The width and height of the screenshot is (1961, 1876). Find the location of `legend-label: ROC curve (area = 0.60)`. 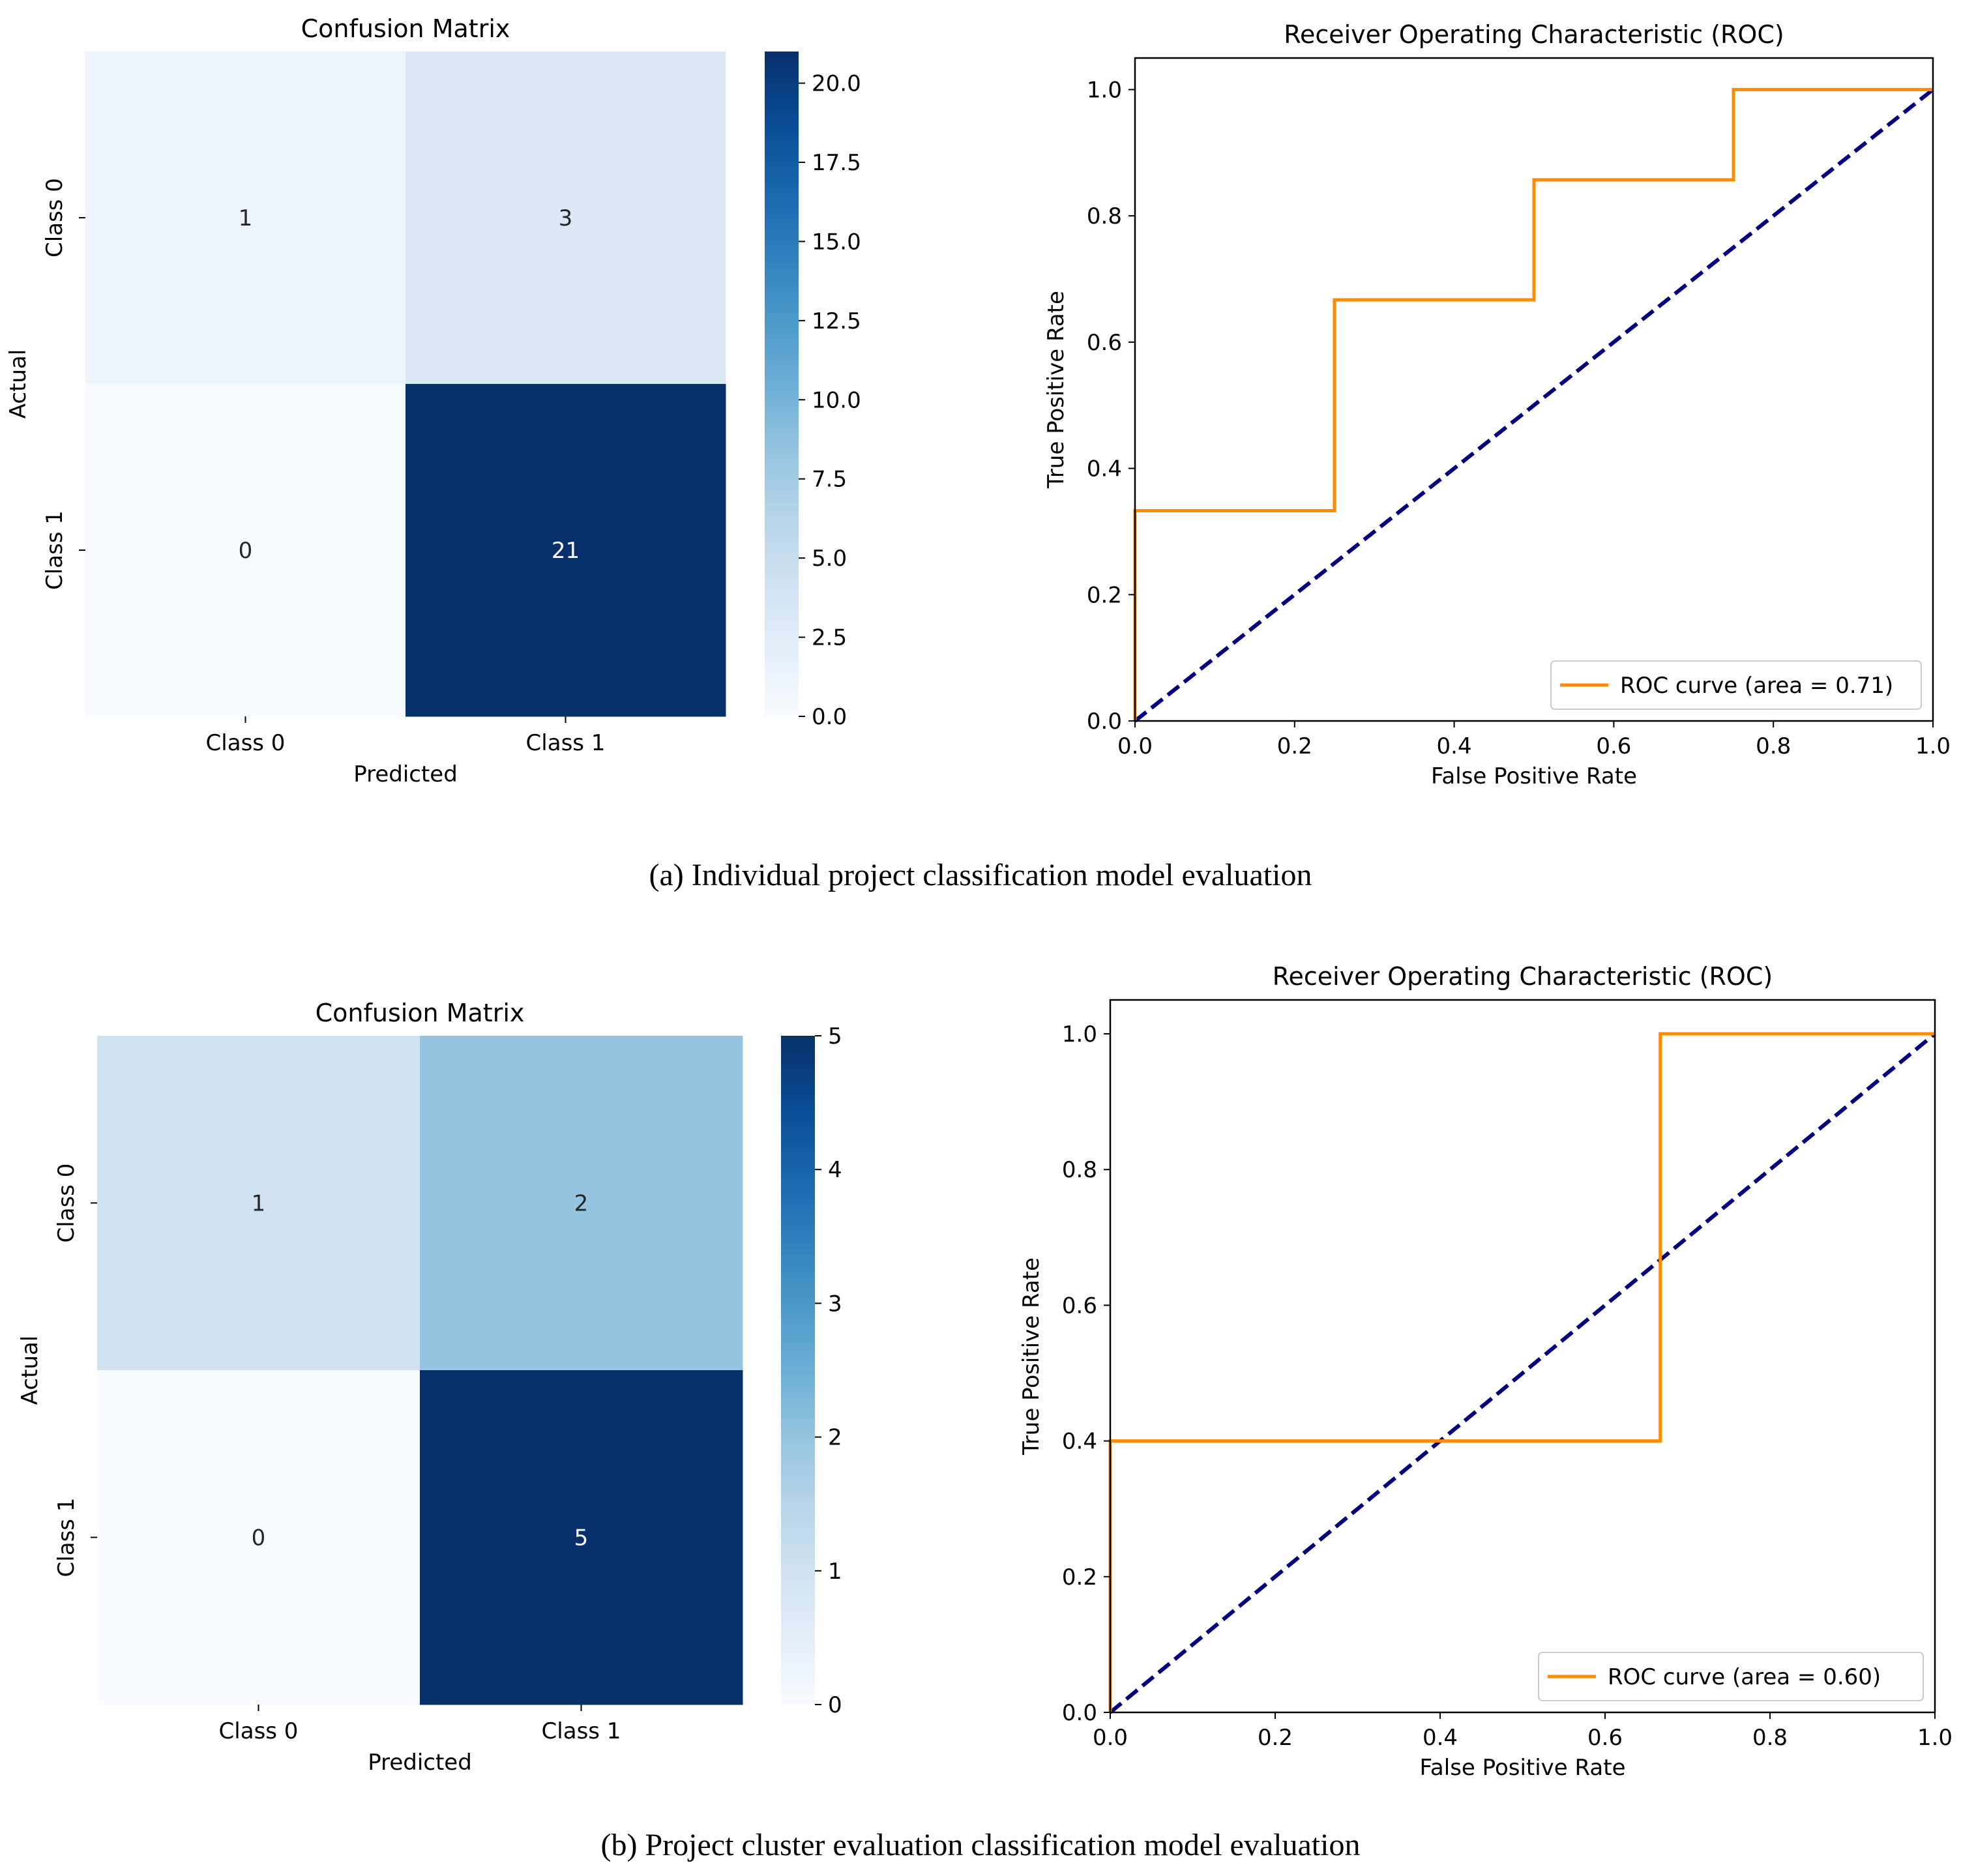

legend-label: ROC curve (area = 0.60) is located at coordinates (1744, 1677).